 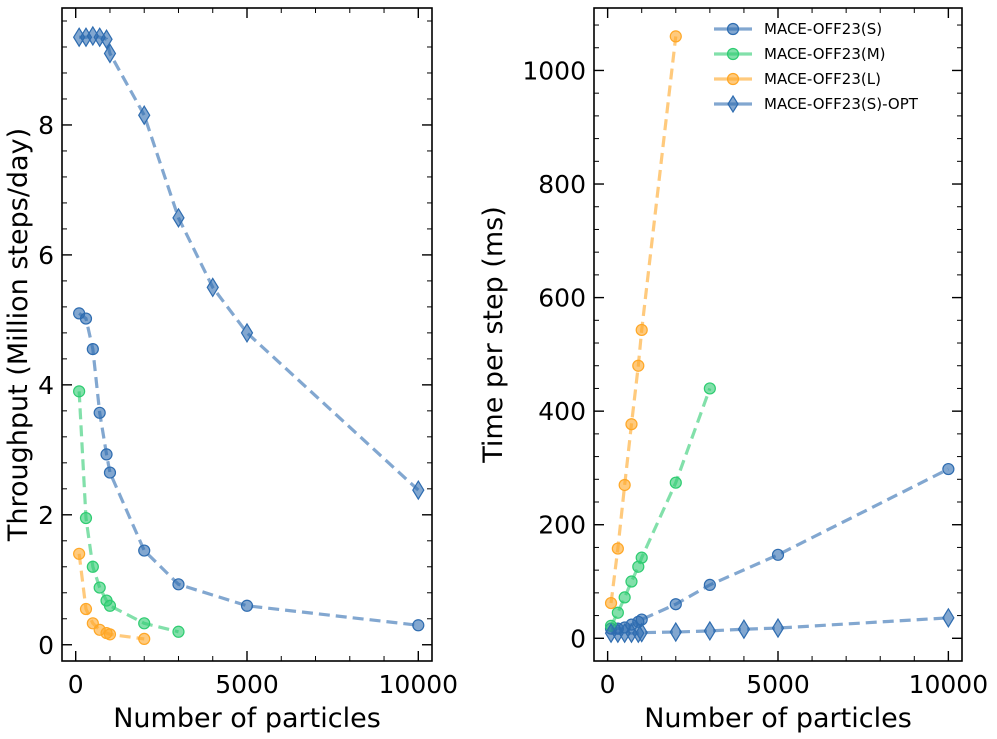 What do you see at coordinates (733, 79) in the screenshot?
I see `legend-marker-large` at bounding box center [733, 79].